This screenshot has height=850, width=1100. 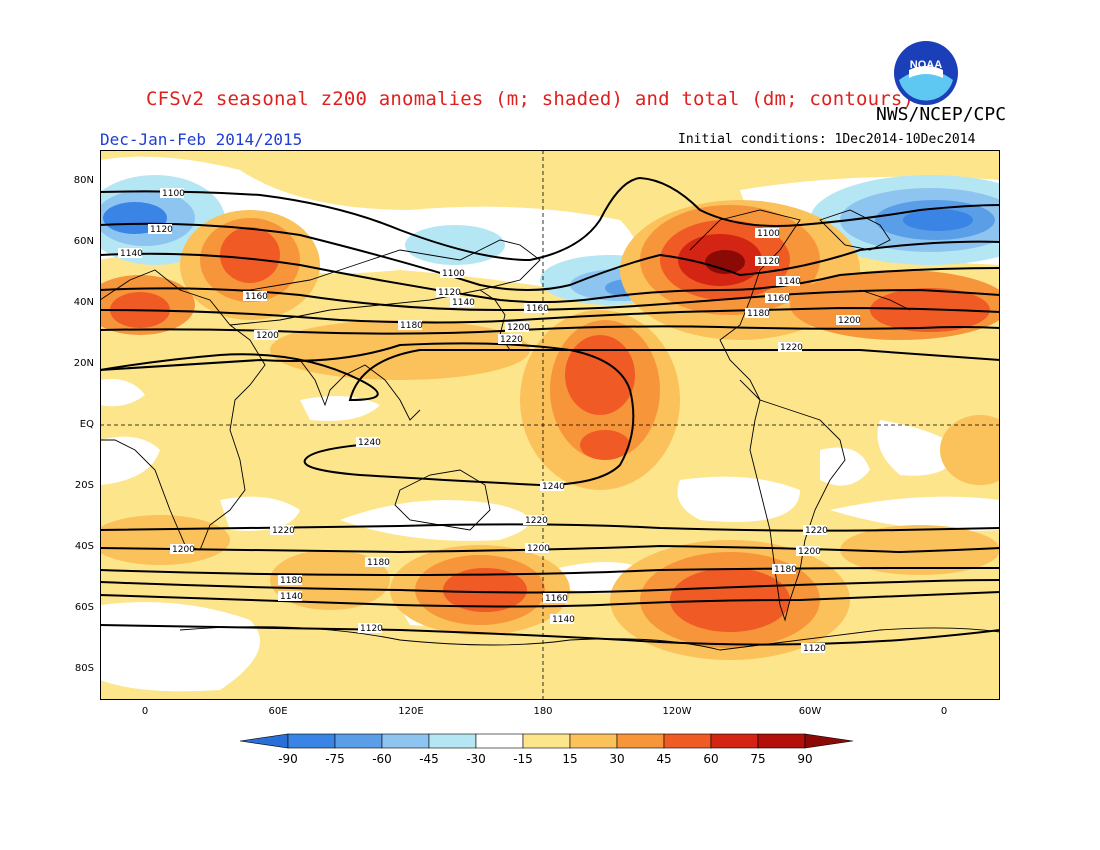 I want to click on lat-label-20n: 20N, so click(x=83, y=363).